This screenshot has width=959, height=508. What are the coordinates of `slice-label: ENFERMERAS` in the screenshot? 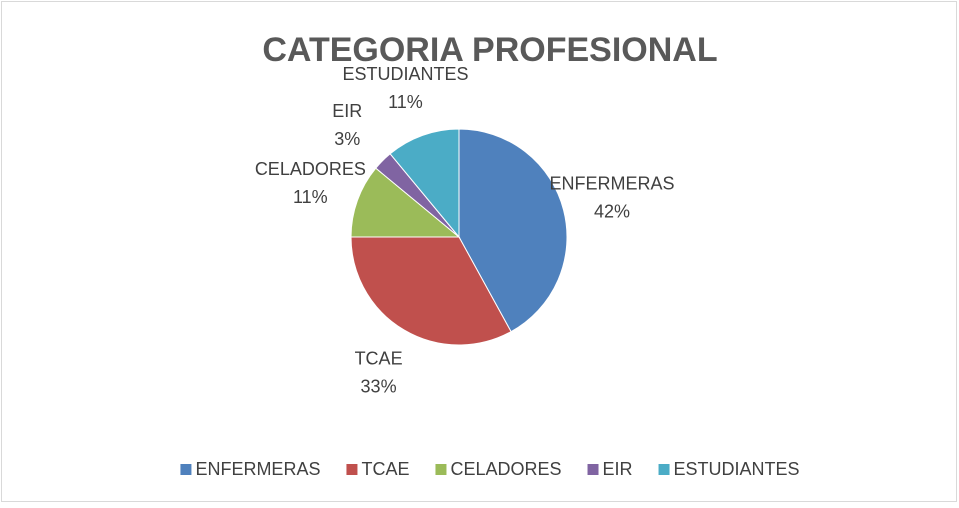 It's located at (612, 183).